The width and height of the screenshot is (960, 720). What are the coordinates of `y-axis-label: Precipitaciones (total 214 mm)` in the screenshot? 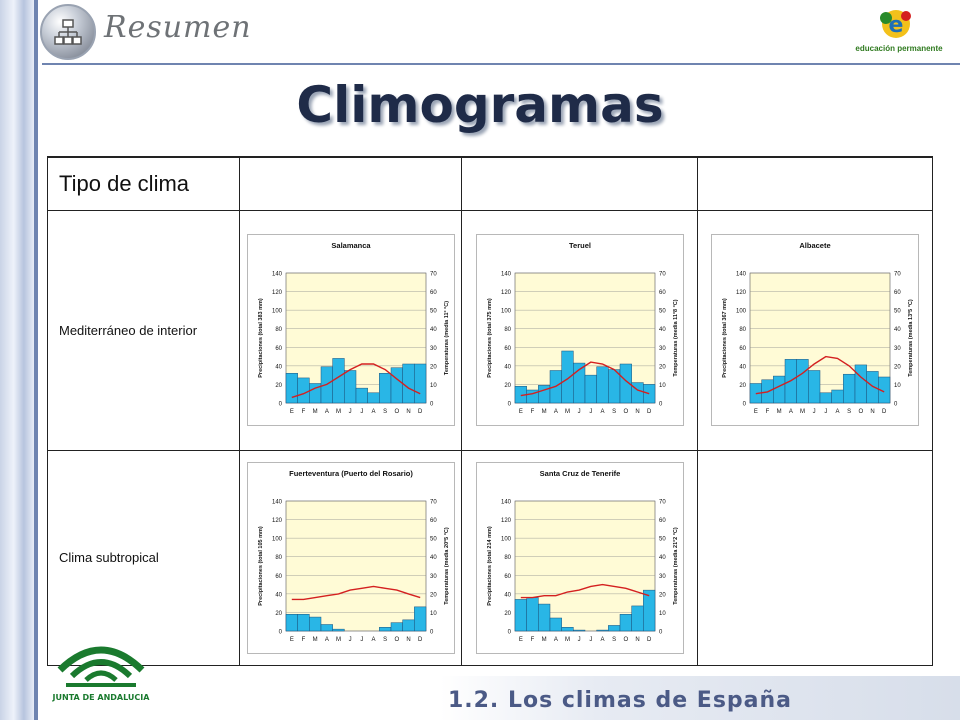 It's located at (490, 566).